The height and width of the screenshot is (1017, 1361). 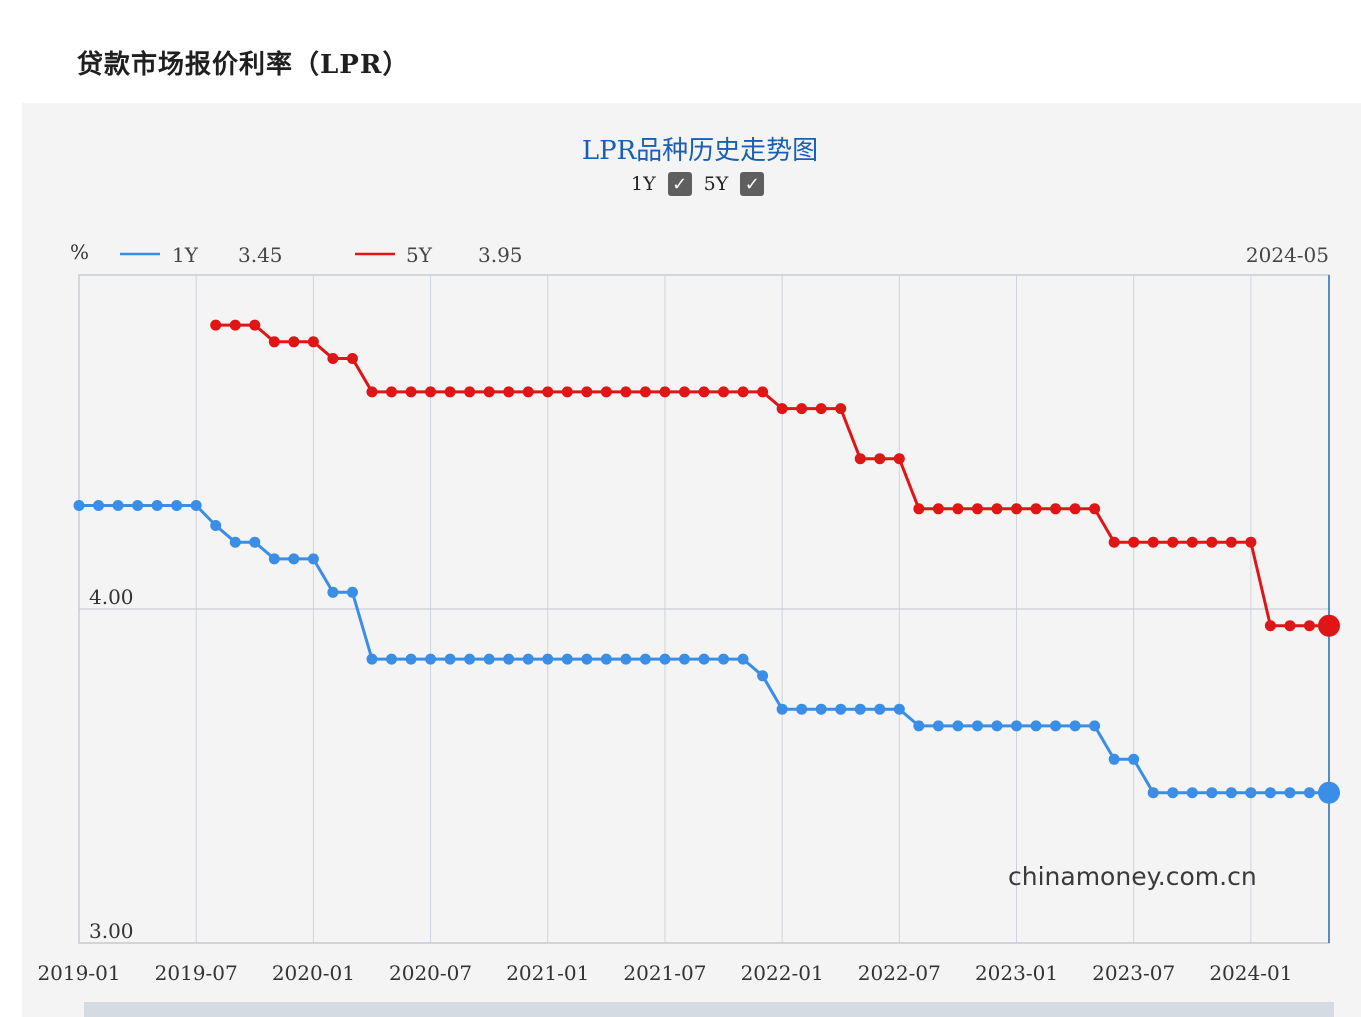 What do you see at coordinates (716, 184) in the screenshot?
I see `toggle-5y-label: 5Y` at bounding box center [716, 184].